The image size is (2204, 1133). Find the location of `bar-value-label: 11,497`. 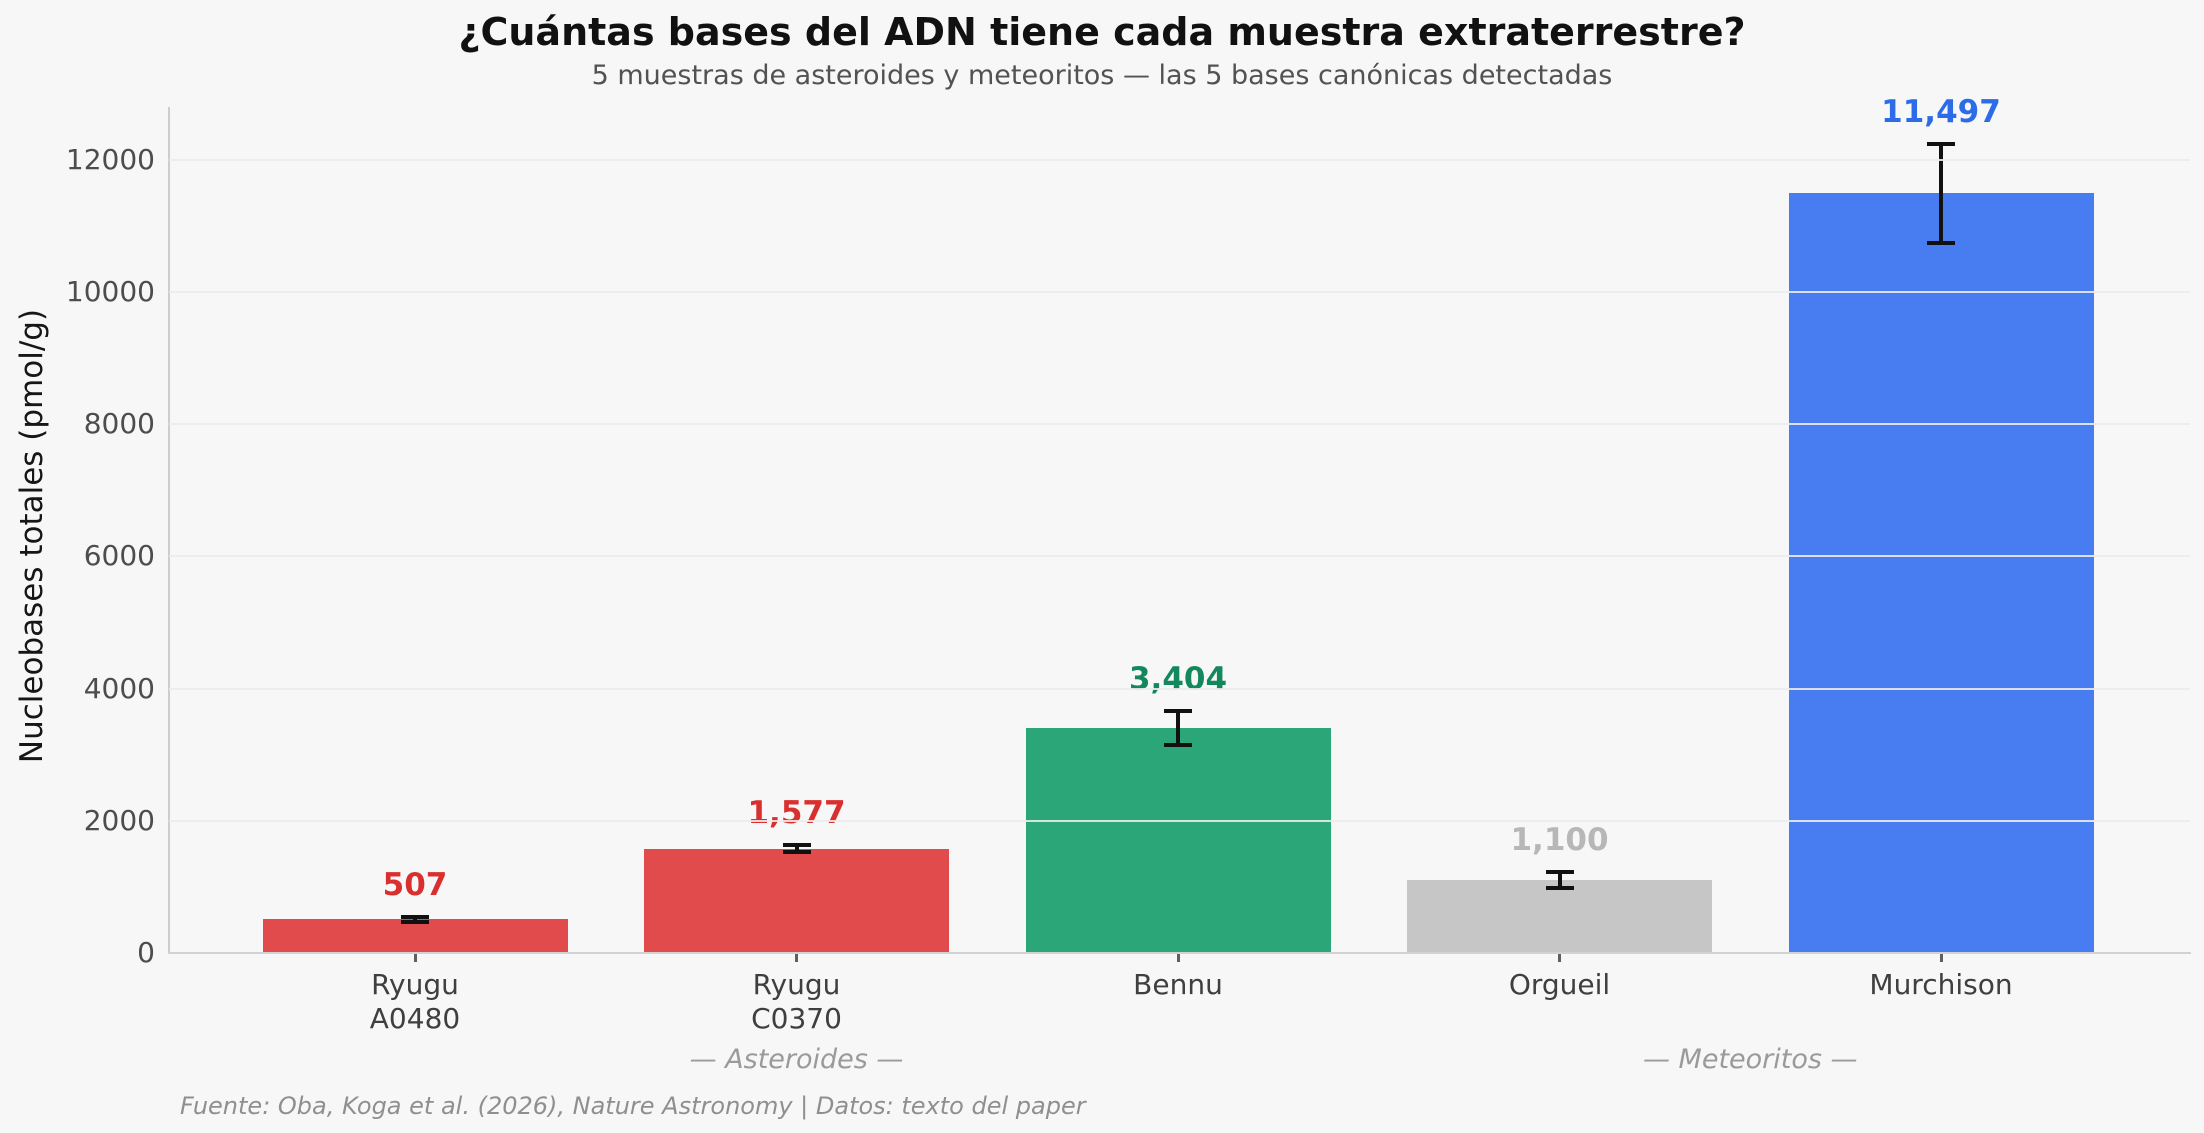

bar-value-label: 11,497 is located at coordinates (1941, 111).